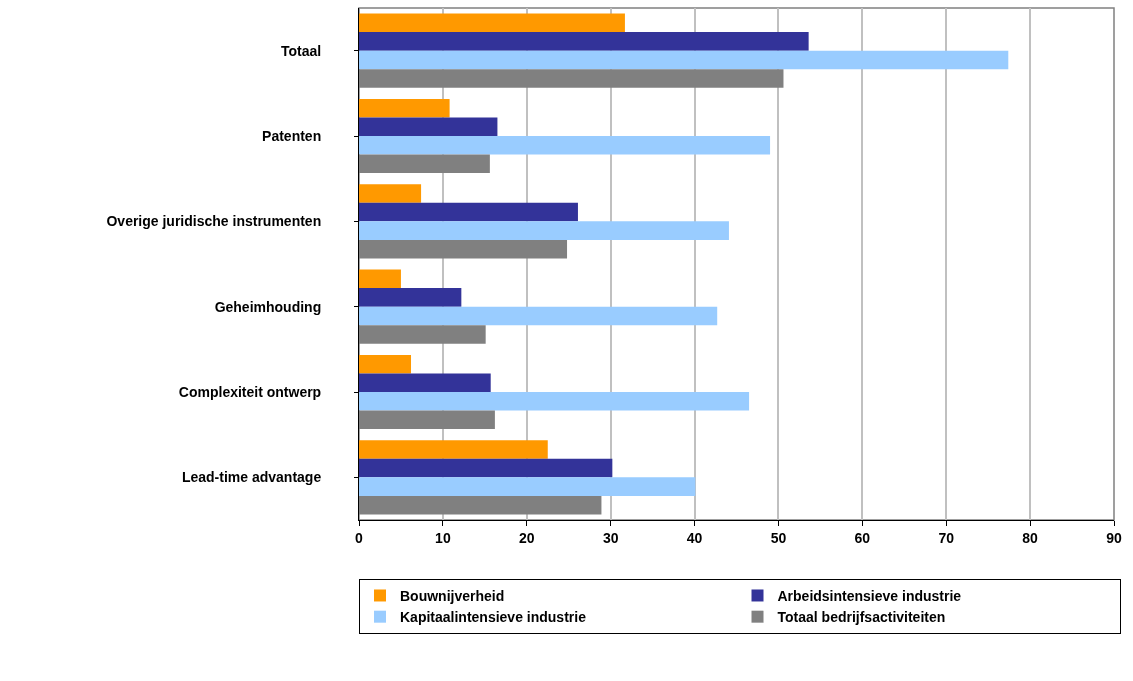  I want to click on x-tick-label: 60, so click(862, 537).